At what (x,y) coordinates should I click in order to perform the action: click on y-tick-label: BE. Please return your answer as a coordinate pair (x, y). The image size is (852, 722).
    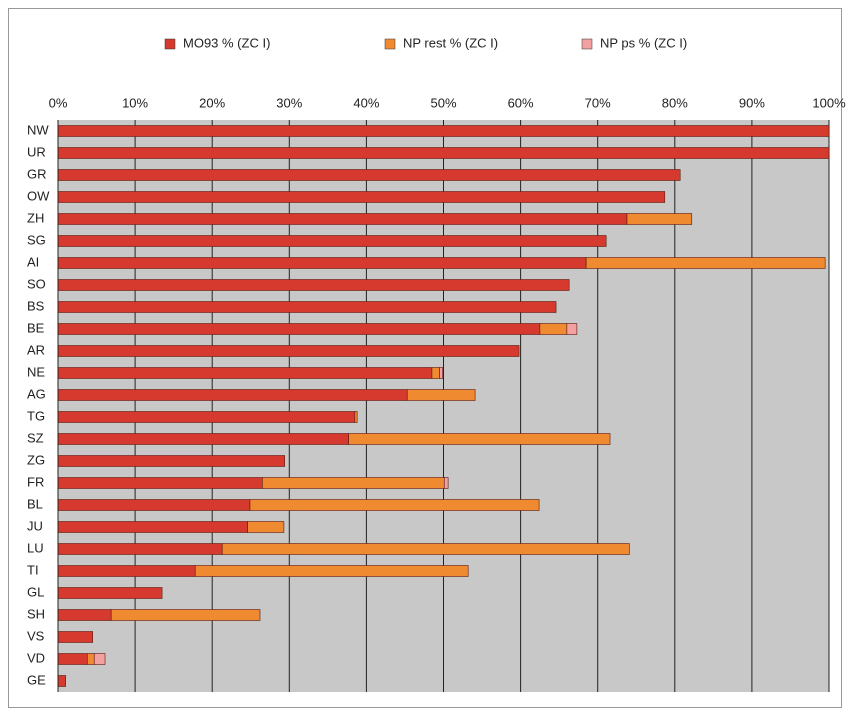
    Looking at the image, I should click on (36, 327).